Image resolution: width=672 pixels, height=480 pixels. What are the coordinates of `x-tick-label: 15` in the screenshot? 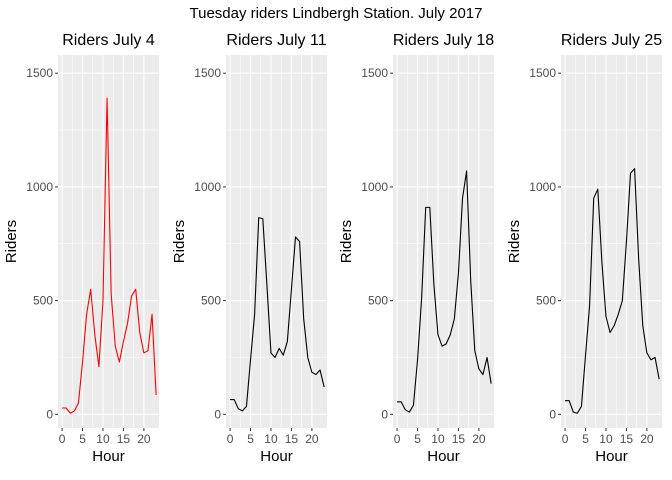 It's located at (292, 439).